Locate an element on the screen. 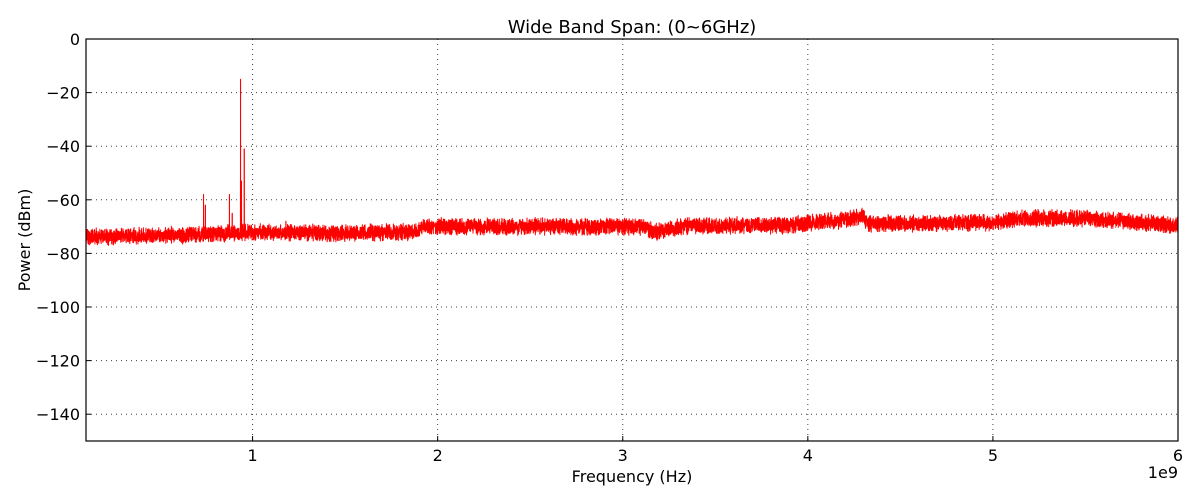 The image size is (1200, 500). y-tick-label: 0 is located at coordinates (75, 39).